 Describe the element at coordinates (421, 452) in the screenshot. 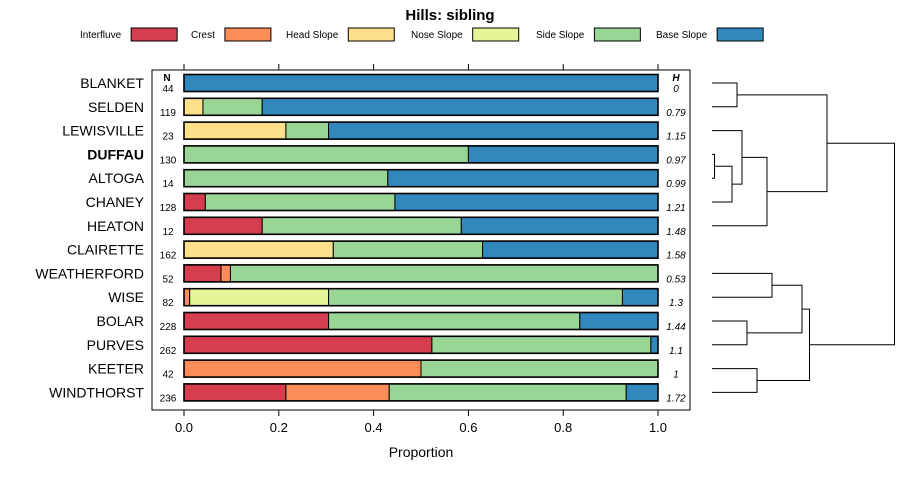

I see `x-axis-label: Proportion` at that location.